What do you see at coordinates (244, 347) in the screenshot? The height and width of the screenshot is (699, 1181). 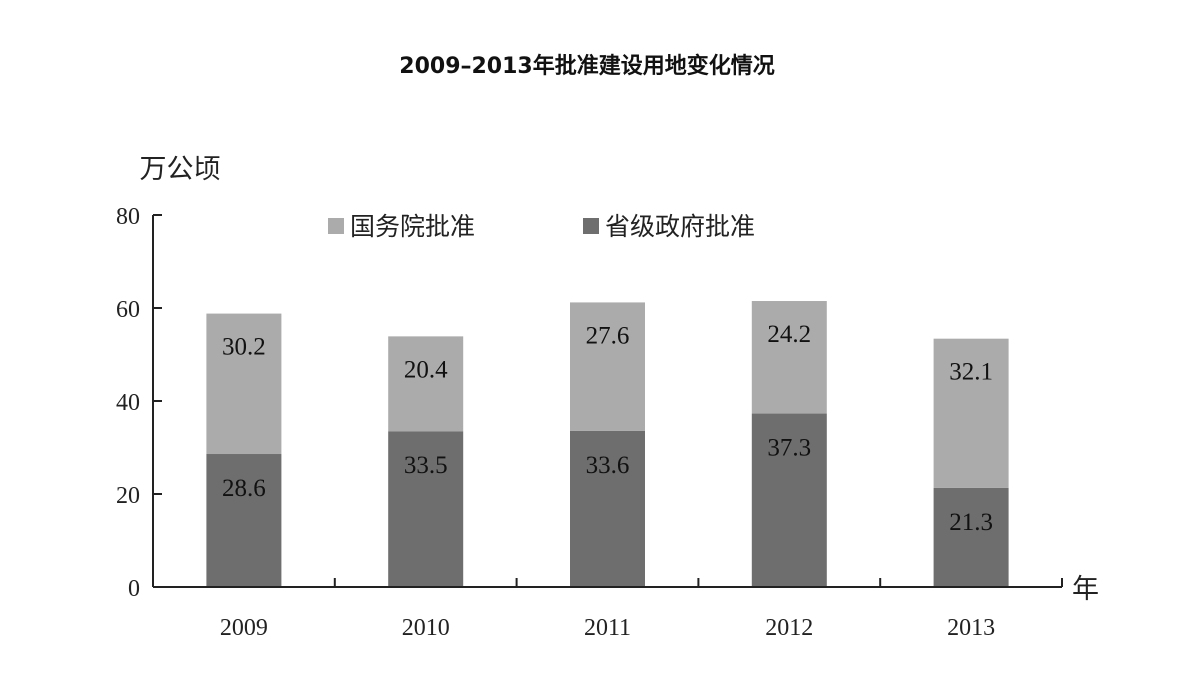 I see `data-label-guowuyuan-2009: 30.2` at bounding box center [244, 347].